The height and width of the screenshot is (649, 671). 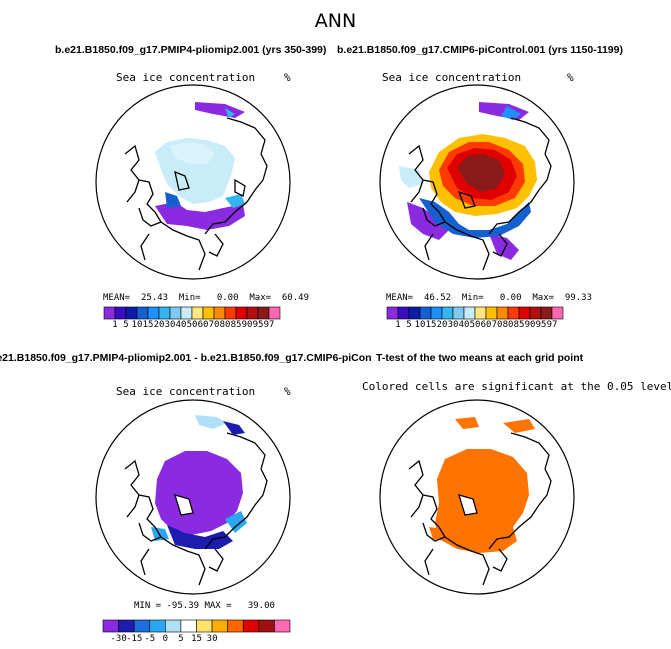 What do you see at coordinates (475, 326) in the screenshot?
I see `colorbar-labels-top-right-crop: 1 5 10 15 20 30 40 50 60 70 80 85 90 95 97` at bounding box center [475, 326].